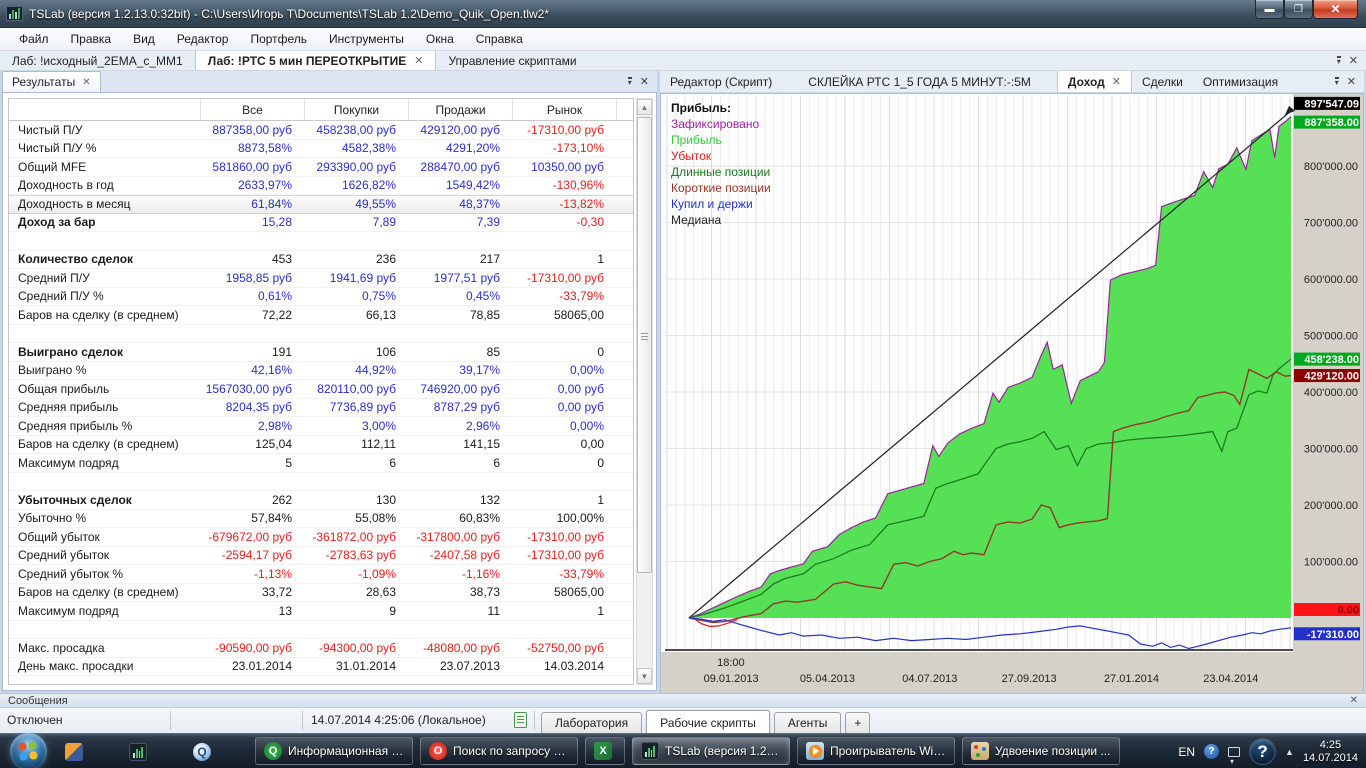  I want to click on chart-tab: Редактор (Скрипт), so click(721, 81).